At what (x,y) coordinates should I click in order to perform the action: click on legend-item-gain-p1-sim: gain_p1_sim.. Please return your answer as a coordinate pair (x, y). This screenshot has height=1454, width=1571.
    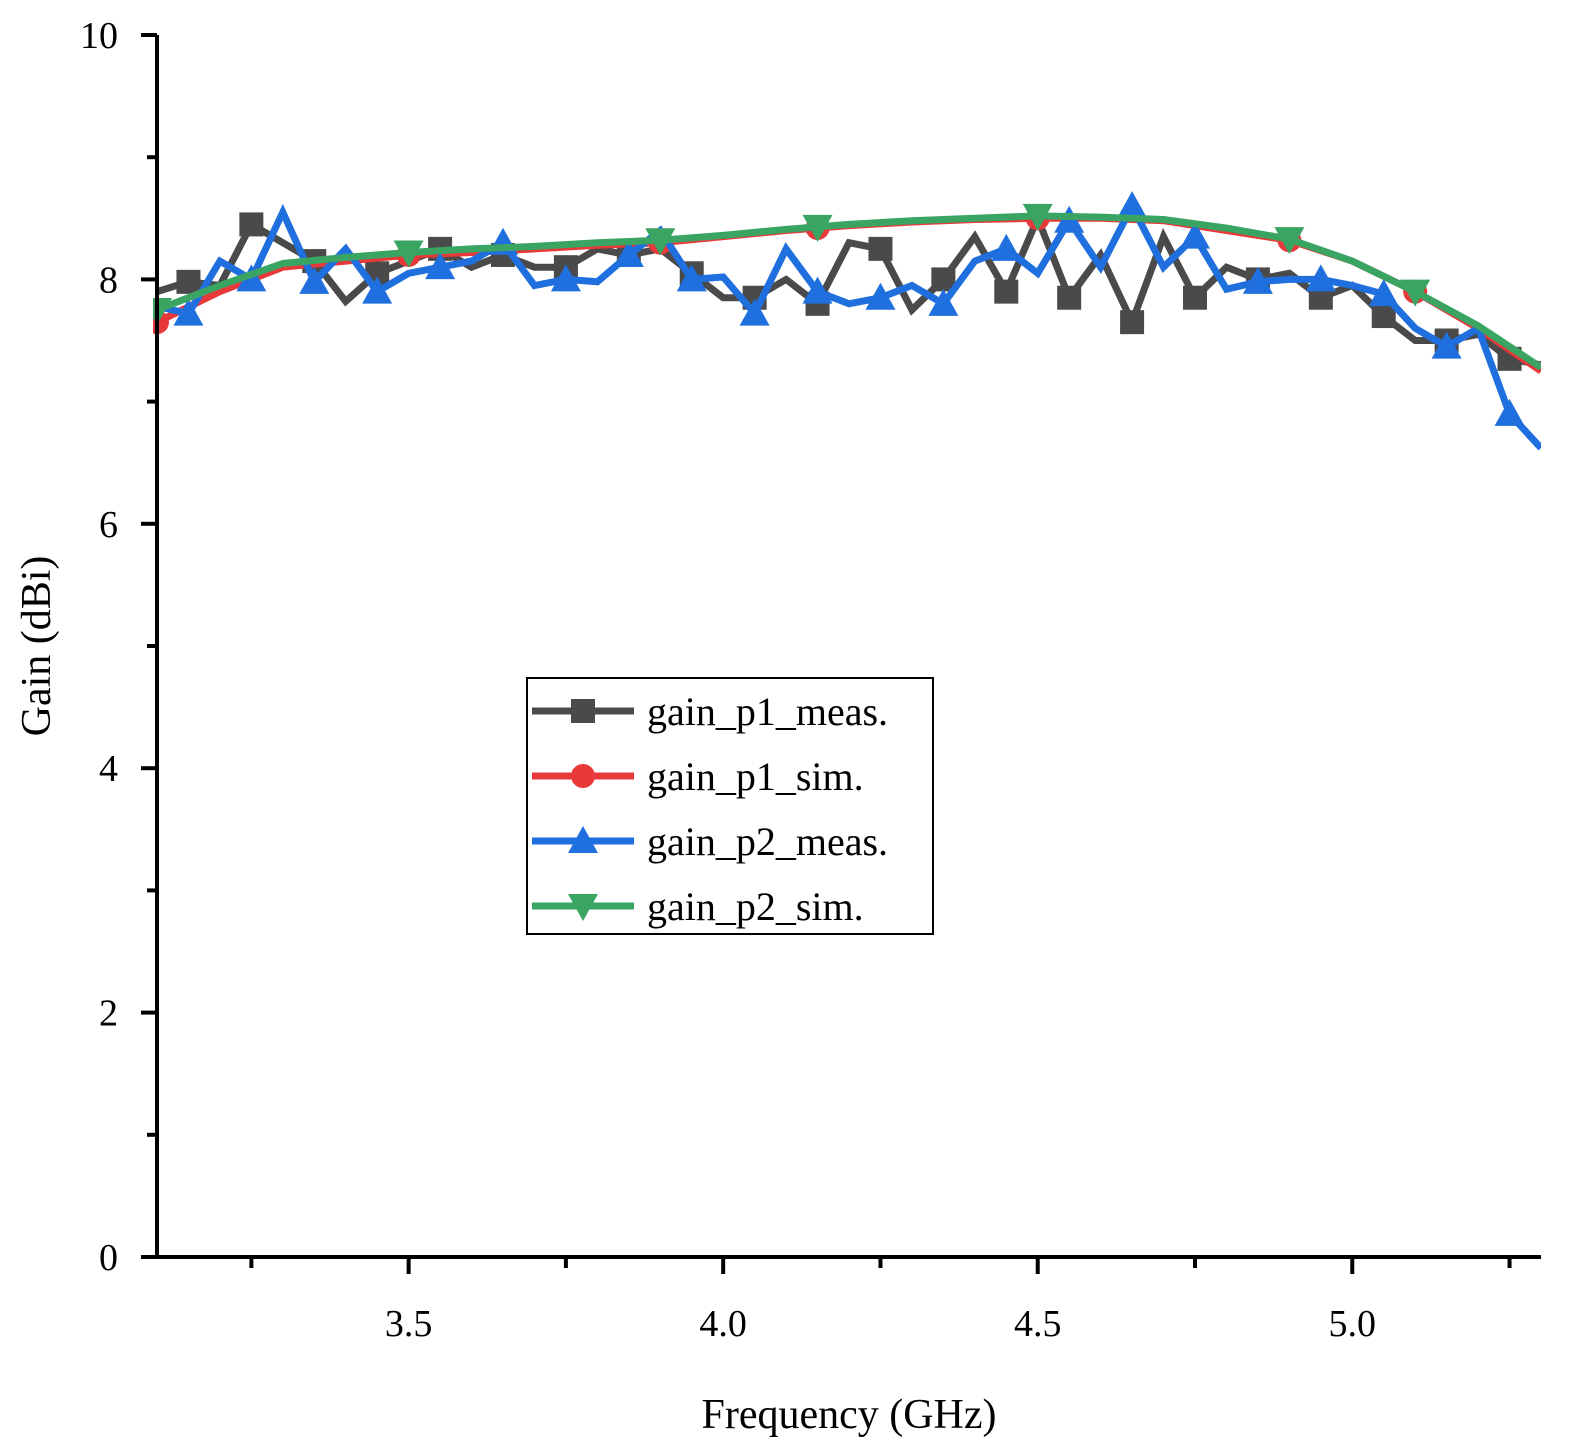
    Looking at the image, I should click on (698, 776).